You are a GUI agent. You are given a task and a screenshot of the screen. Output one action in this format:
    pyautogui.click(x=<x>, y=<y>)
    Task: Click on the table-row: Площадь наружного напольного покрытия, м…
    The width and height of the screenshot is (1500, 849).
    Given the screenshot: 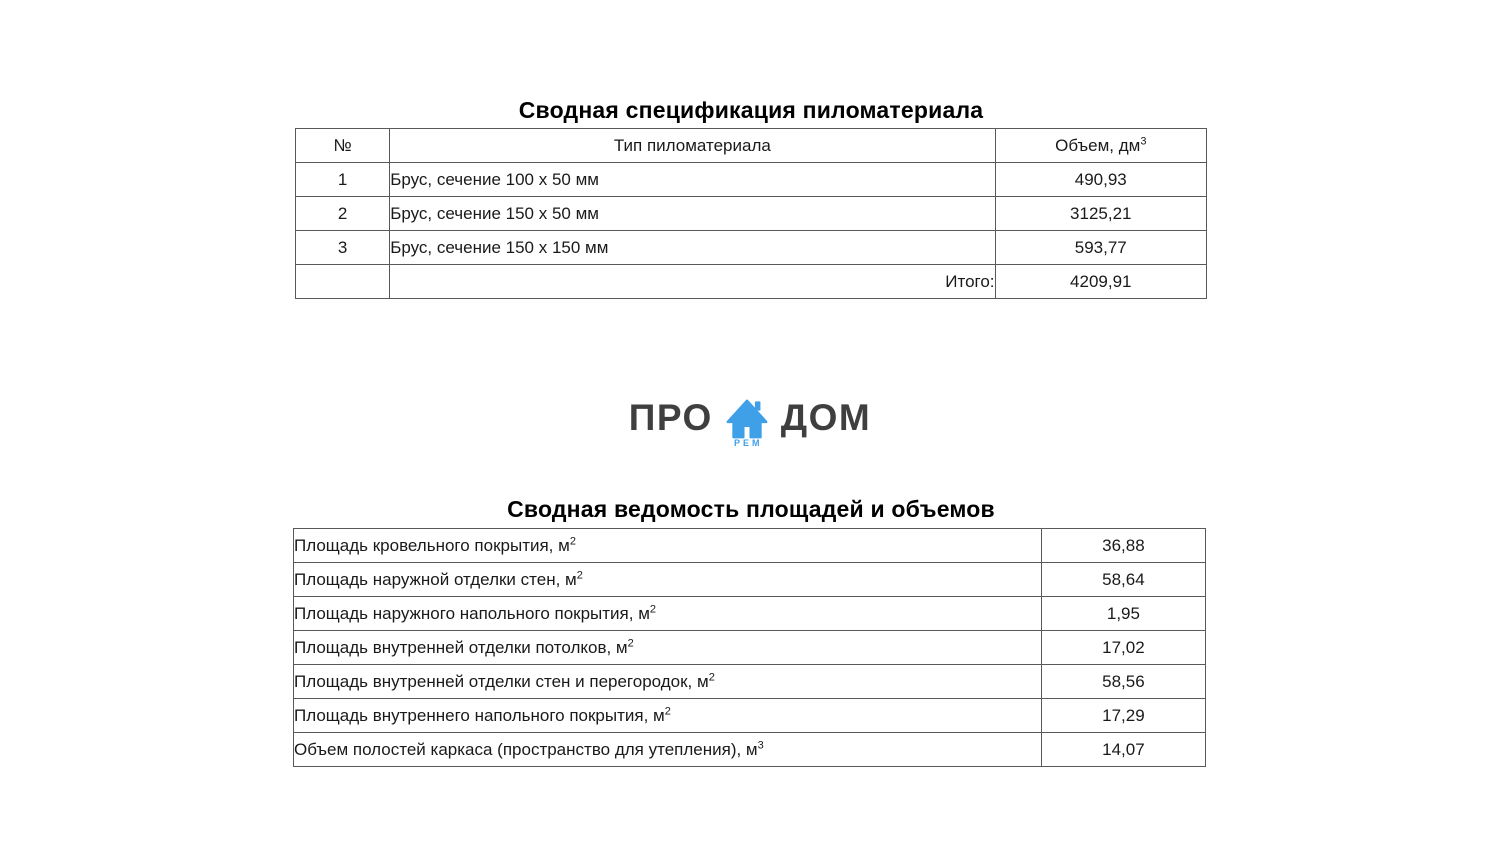 What is the action you would take?
    pyautogui.click(x=750, y=613)
    